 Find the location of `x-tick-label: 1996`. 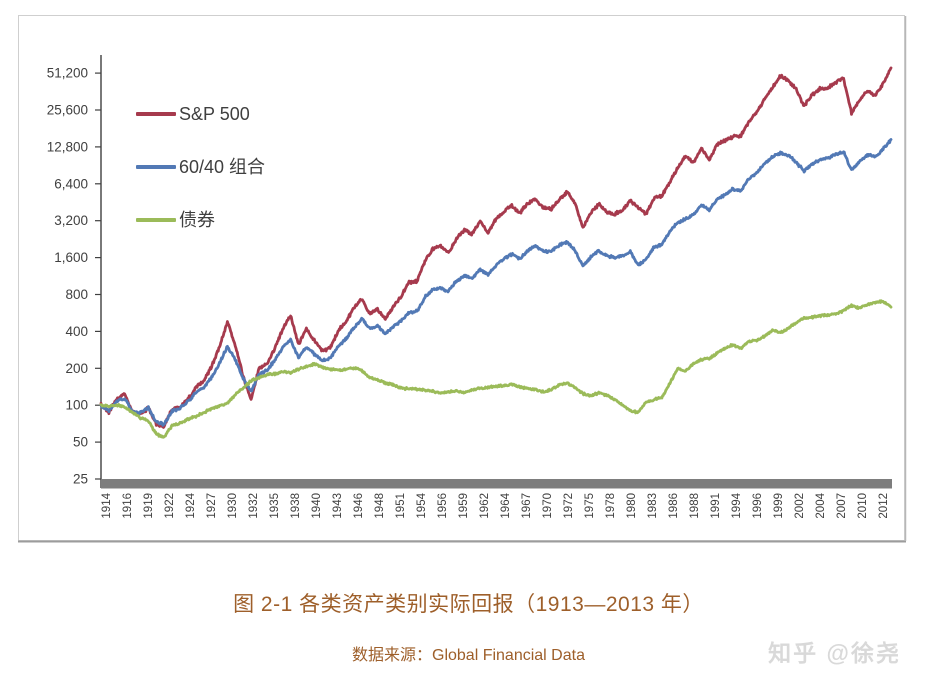

x-tick-label: 1996 is located at coordinates (758, 506).